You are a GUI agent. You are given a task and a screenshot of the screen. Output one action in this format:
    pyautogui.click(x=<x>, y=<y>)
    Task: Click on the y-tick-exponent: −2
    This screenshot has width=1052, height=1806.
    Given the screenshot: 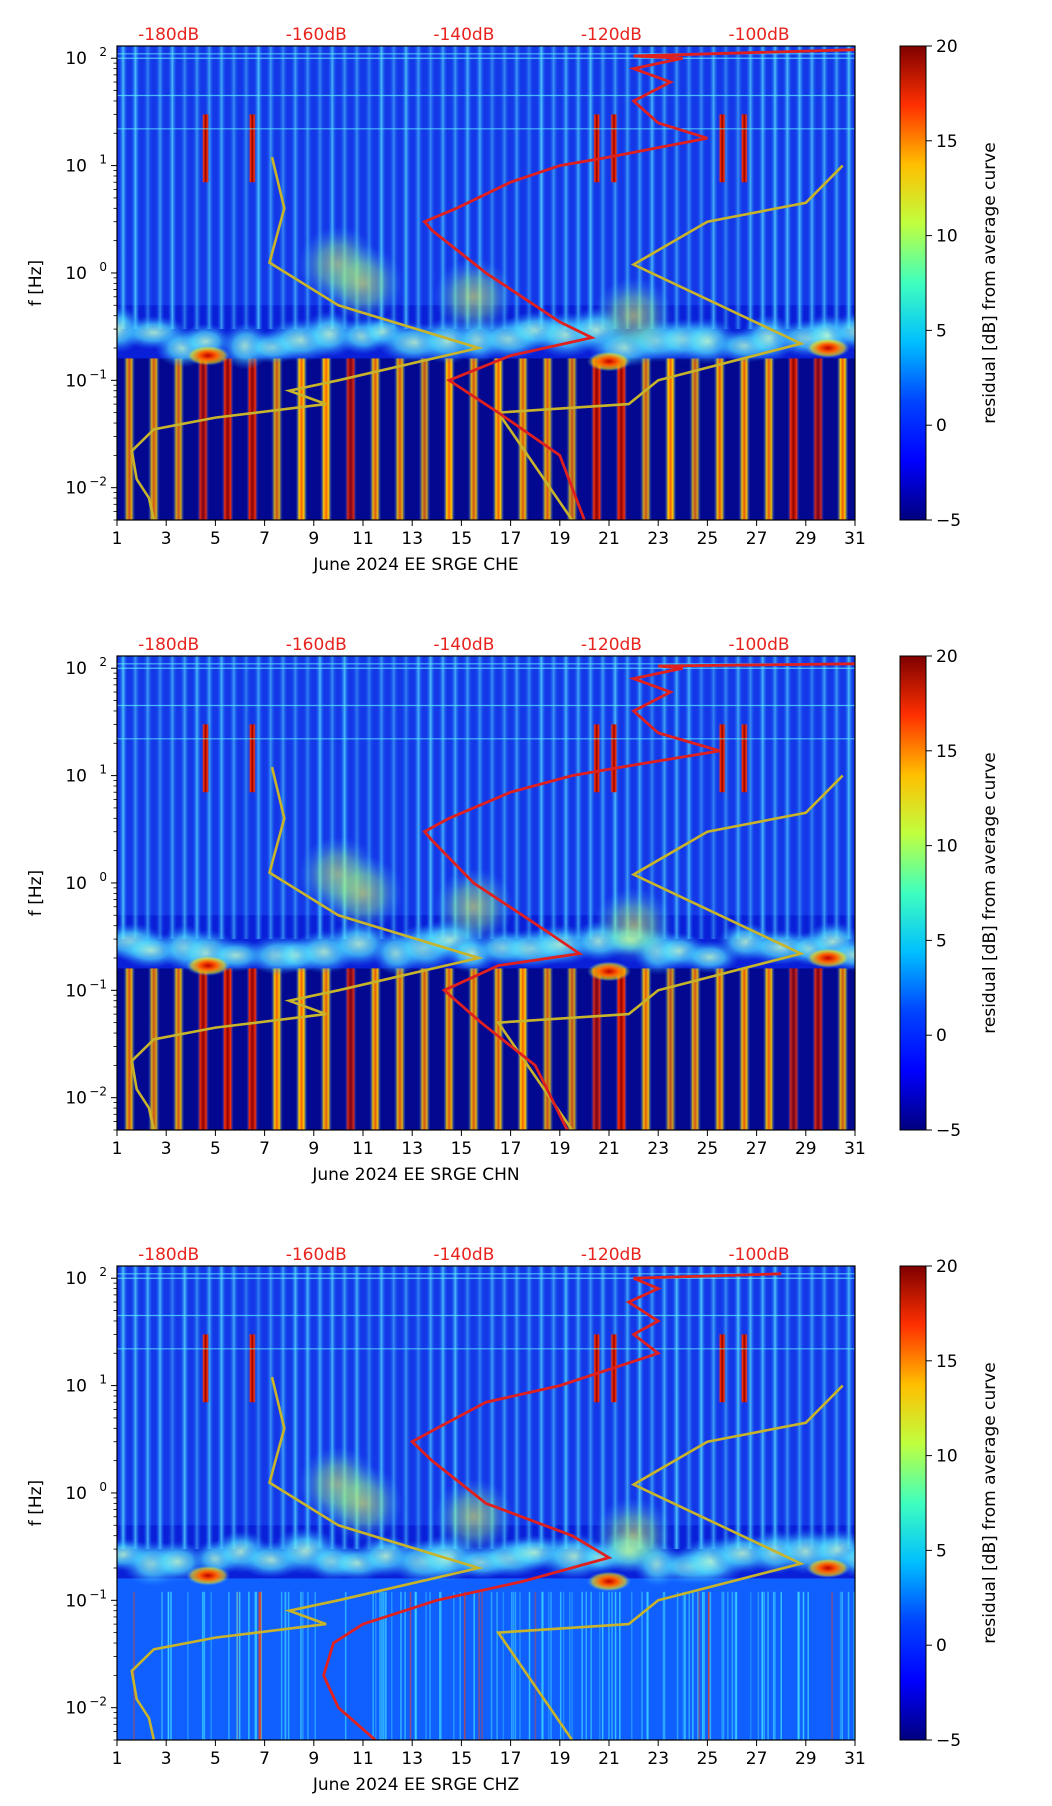 What is the action you would take?
    pyautogui.click(x=98, y=482)
    